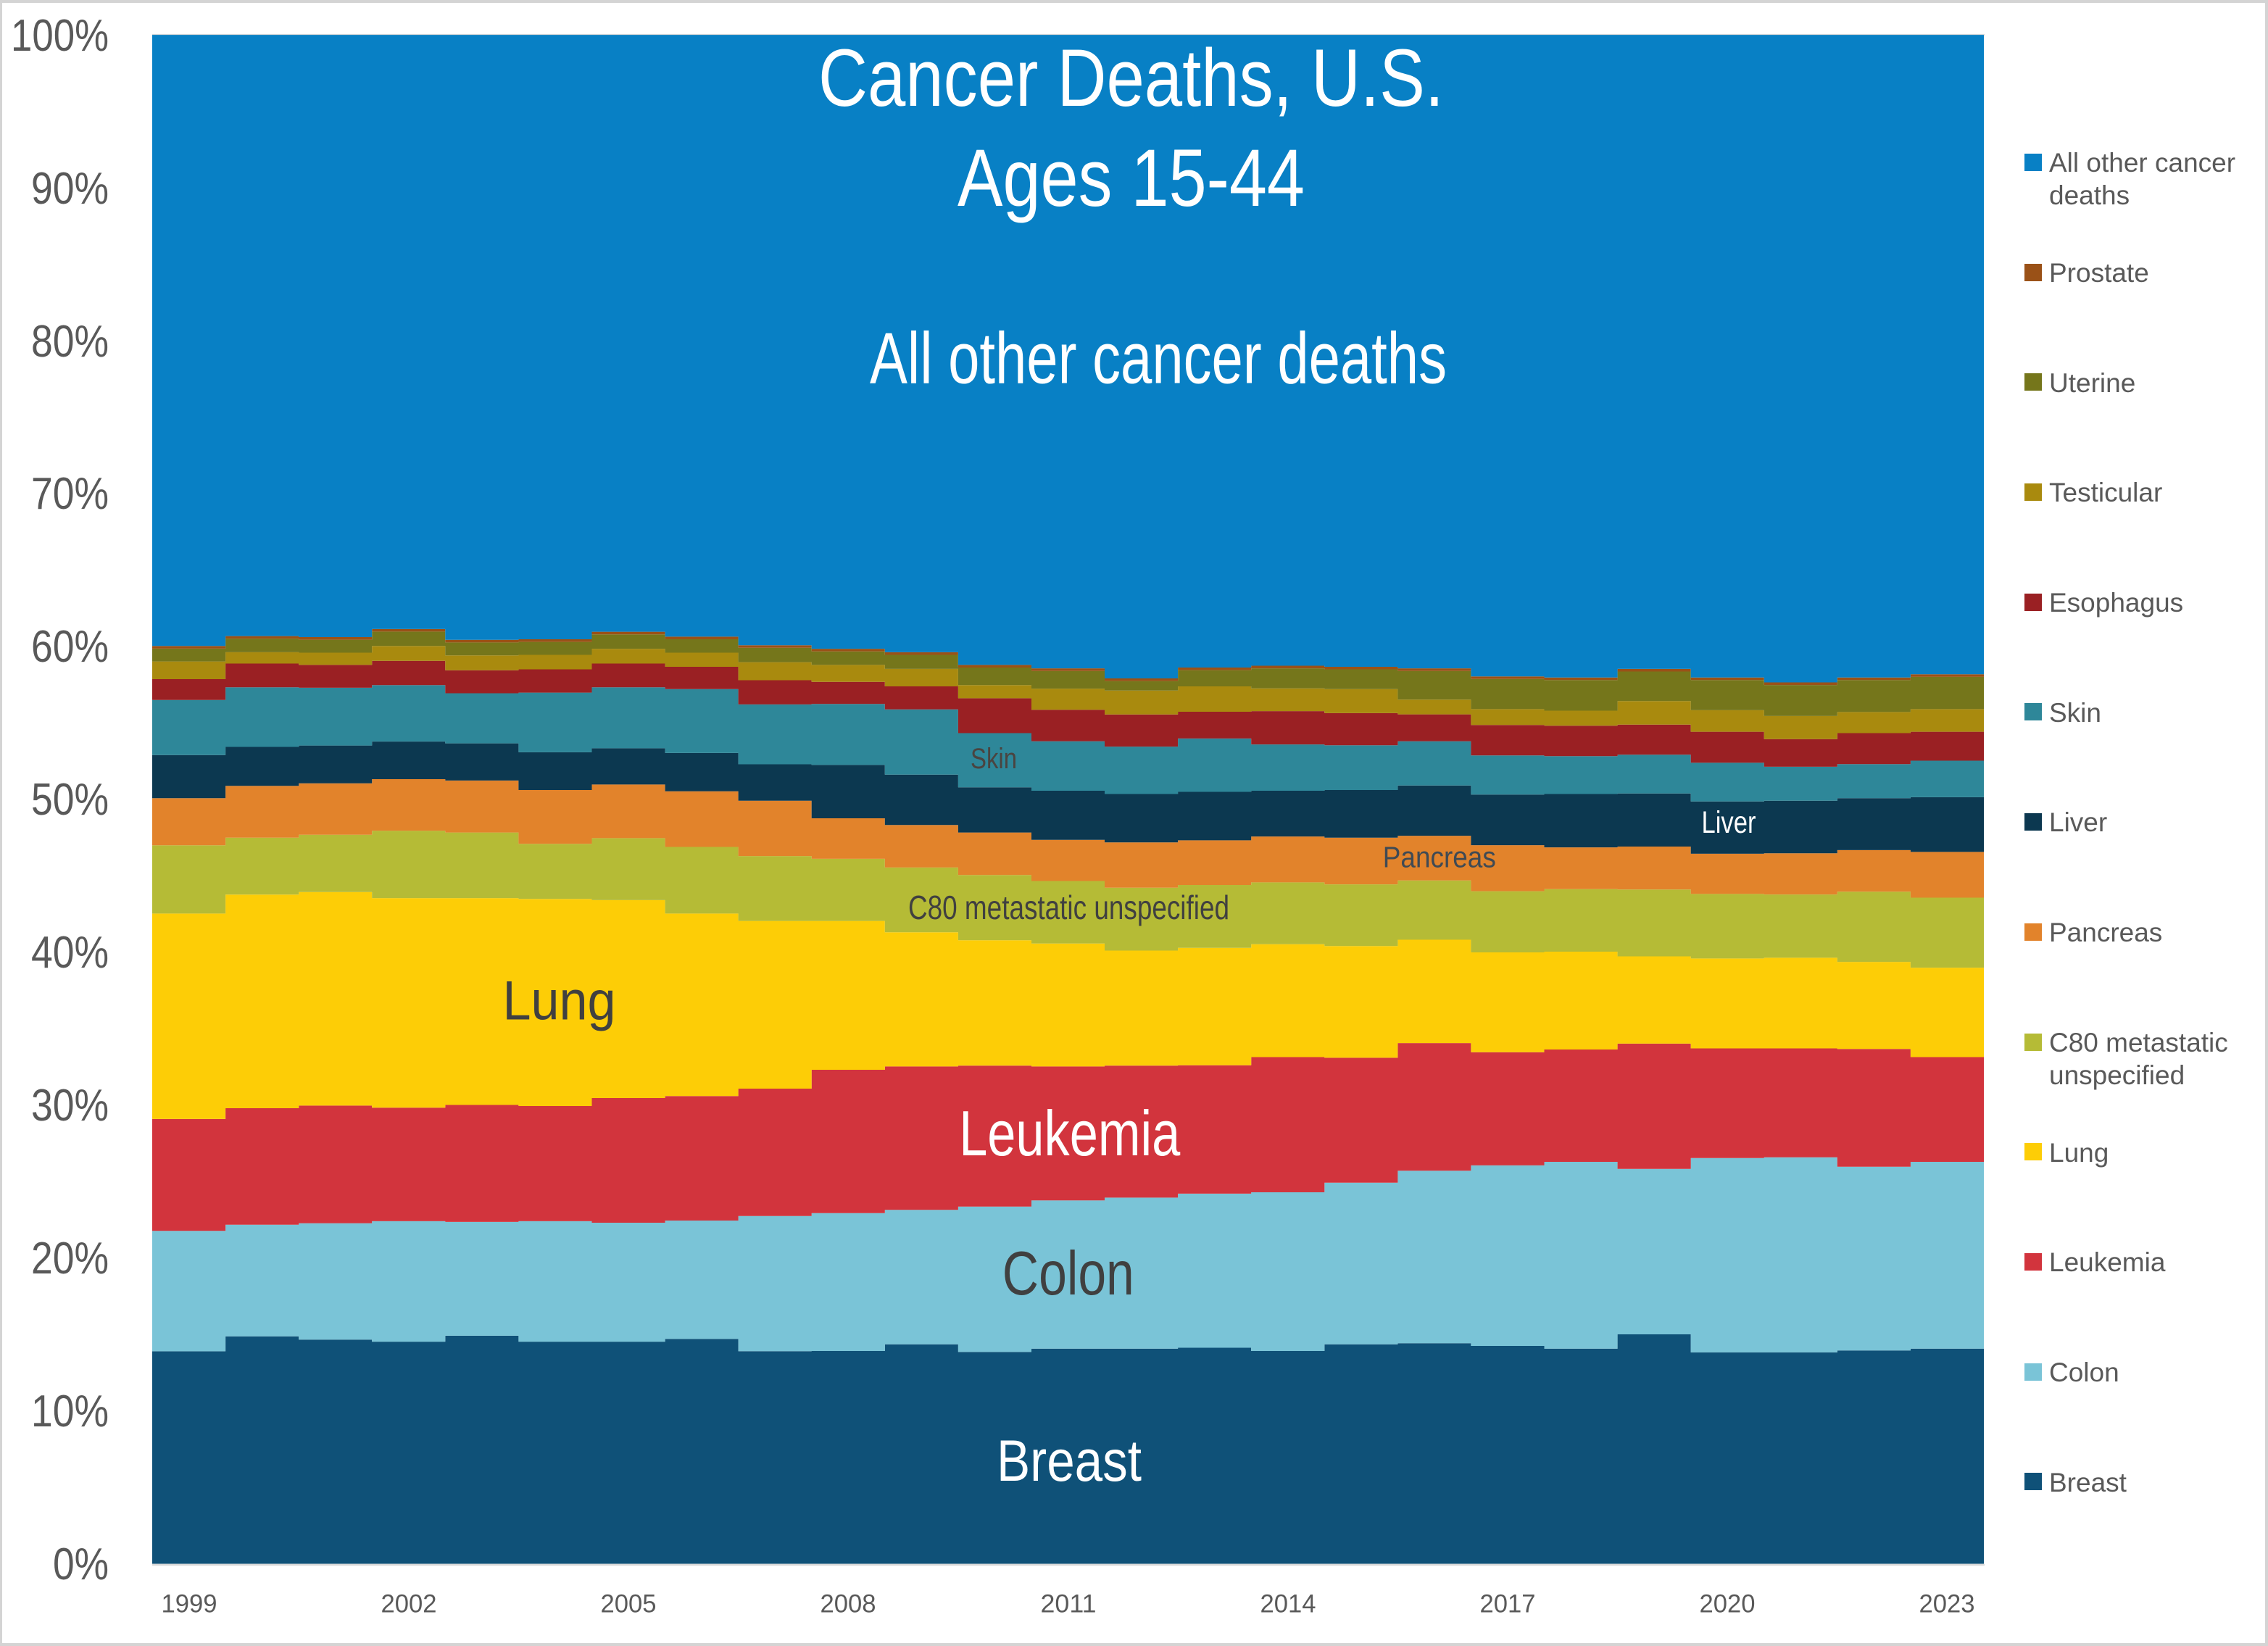  I want to click on svg-text: 80%, so click(70, 342).